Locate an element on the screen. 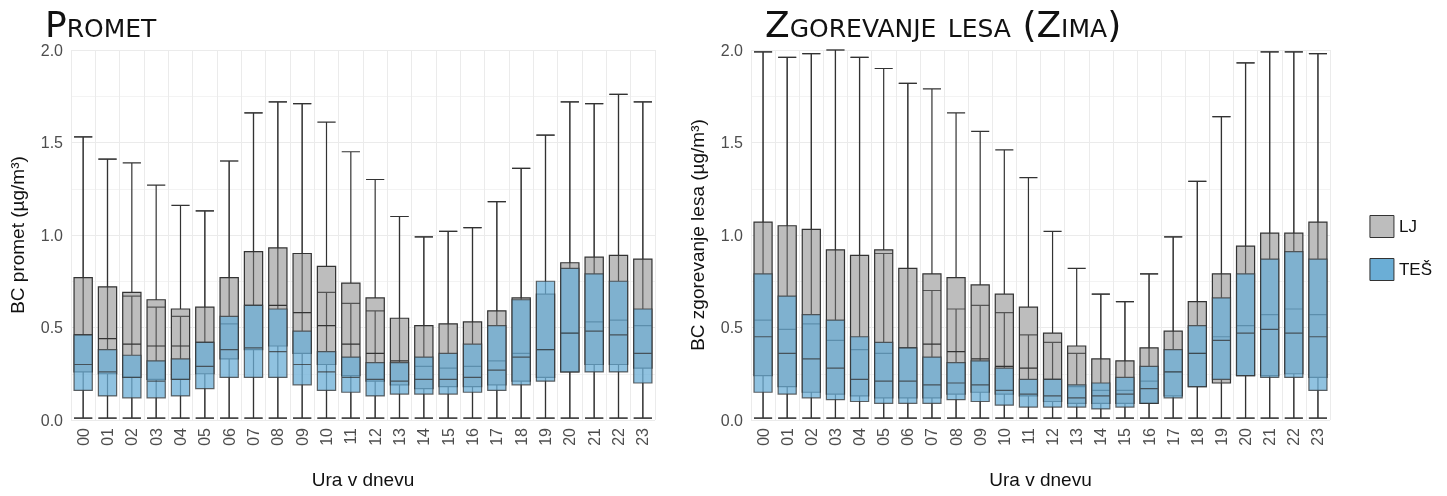 The width and height of the screenshot is (1447, 496). legend-label: TEŠ is located at coordinates (1415, 269).